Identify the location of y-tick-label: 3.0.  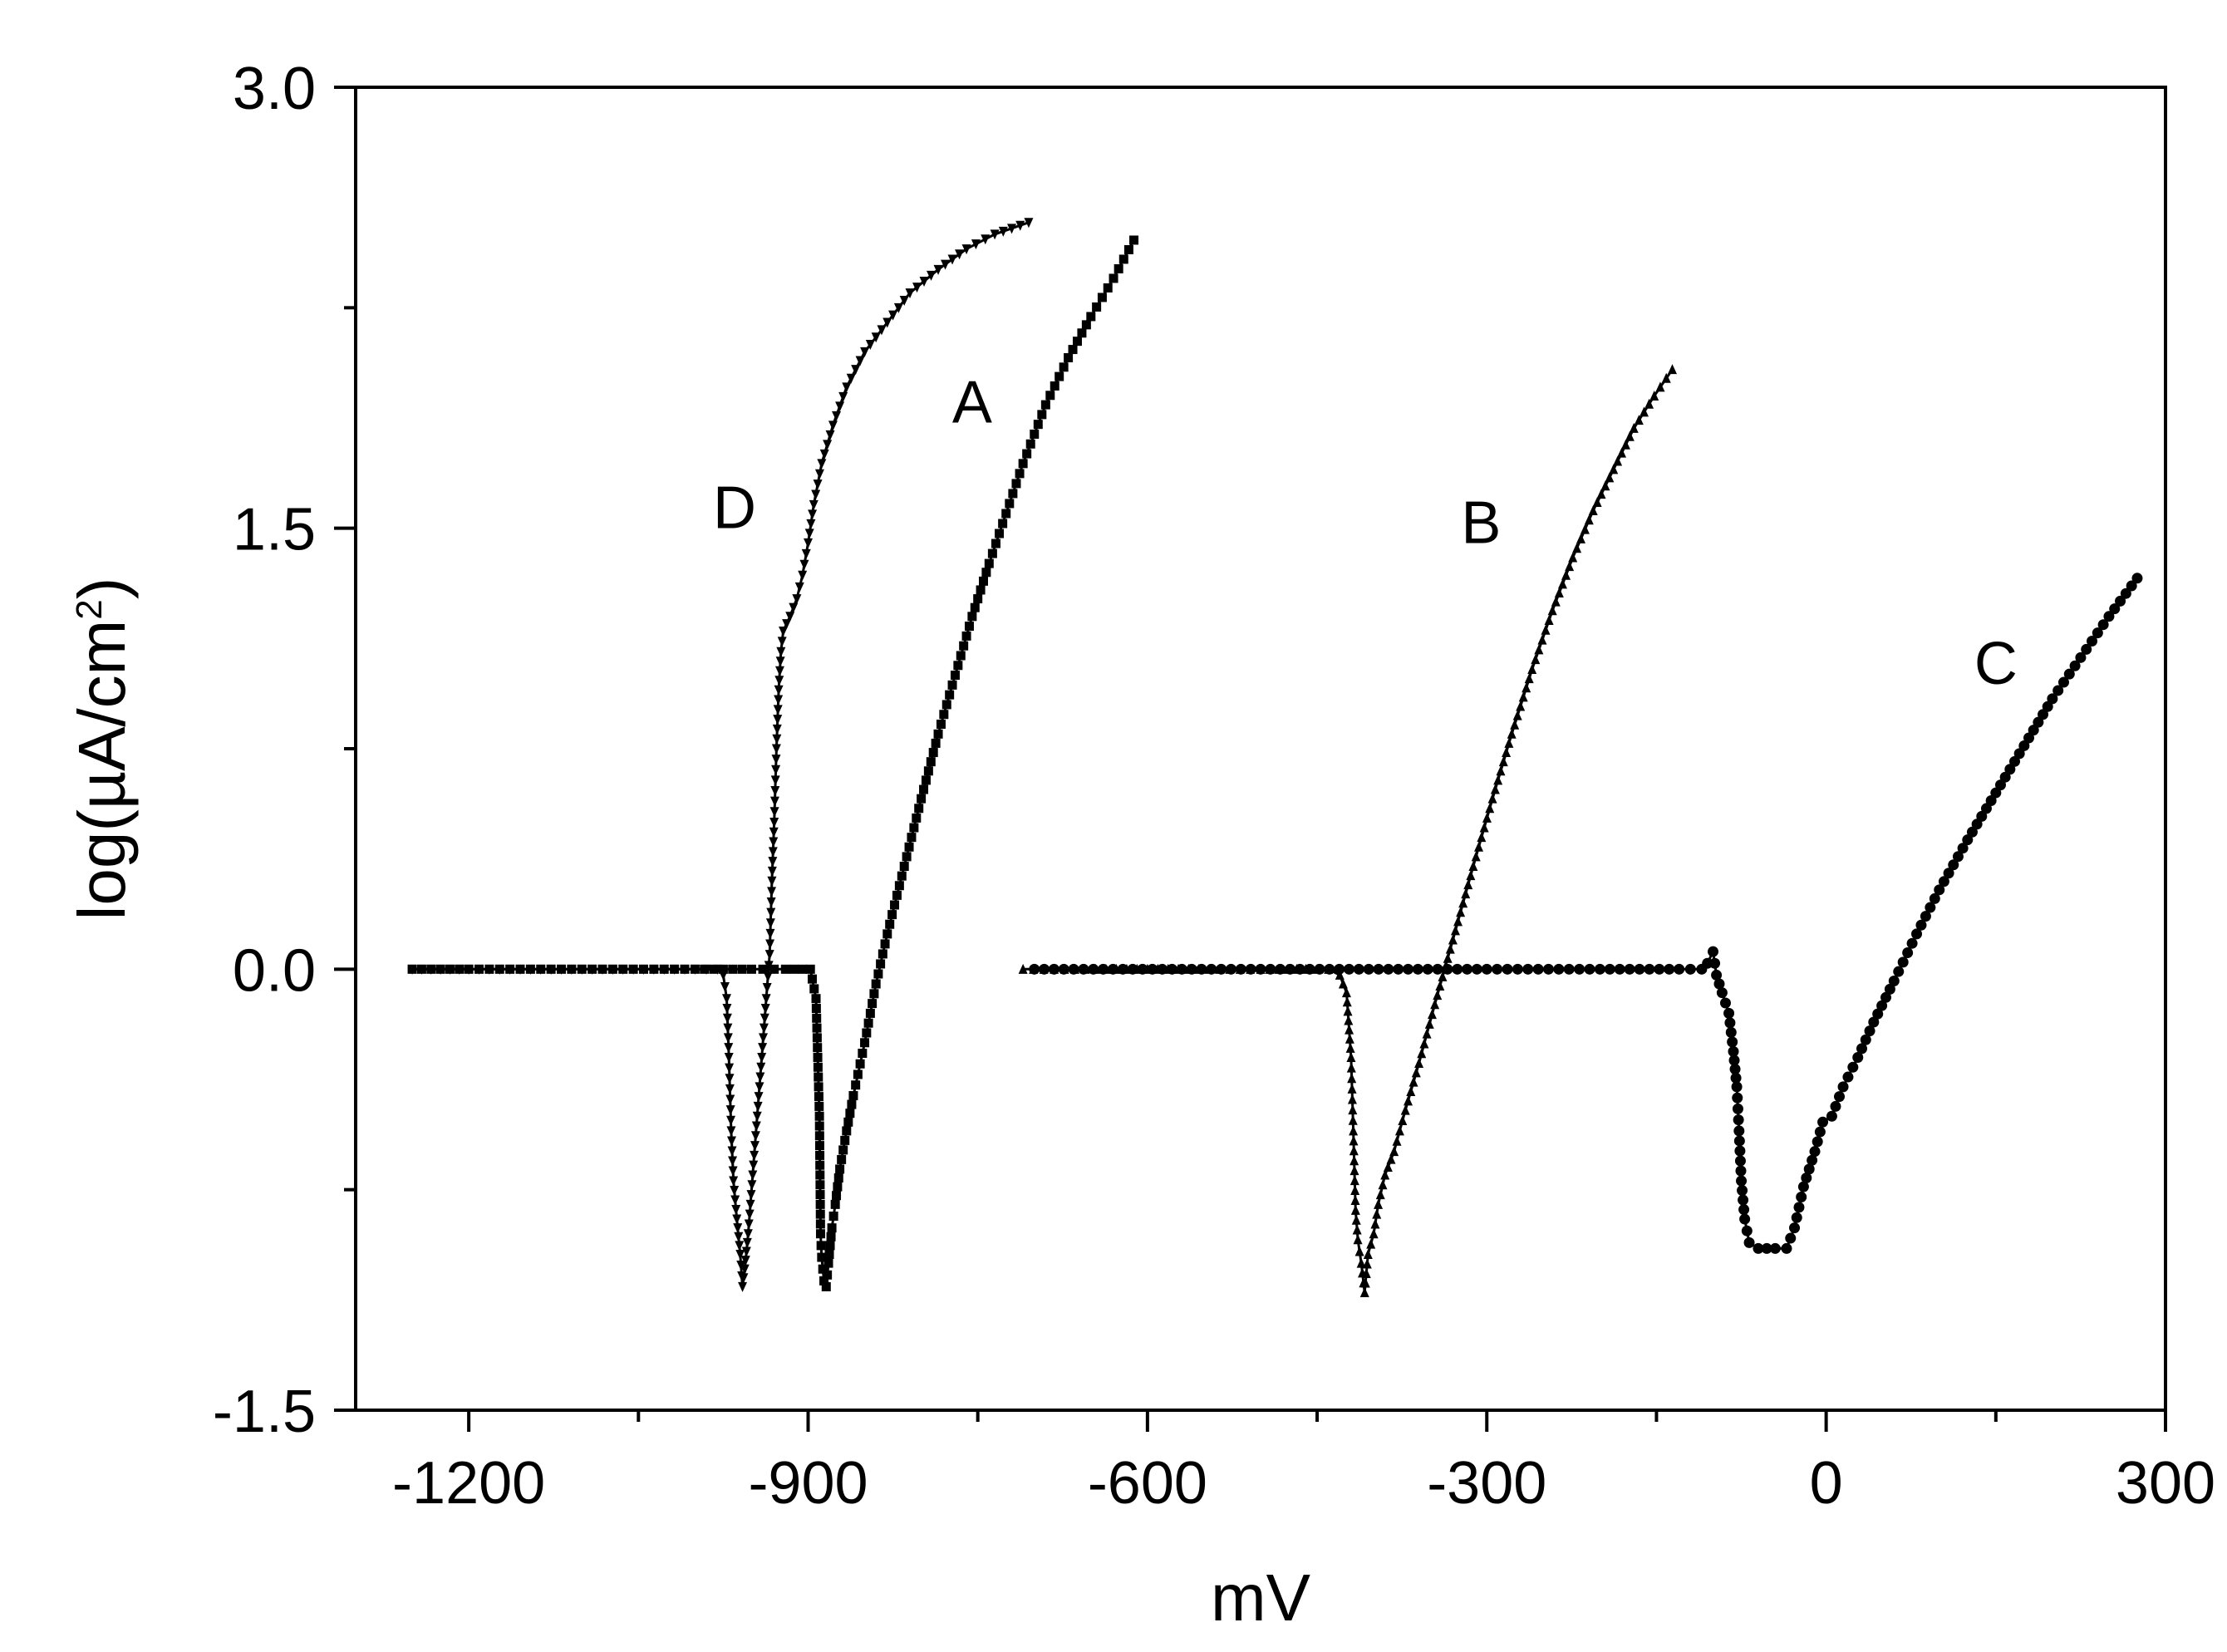
(274, 89).